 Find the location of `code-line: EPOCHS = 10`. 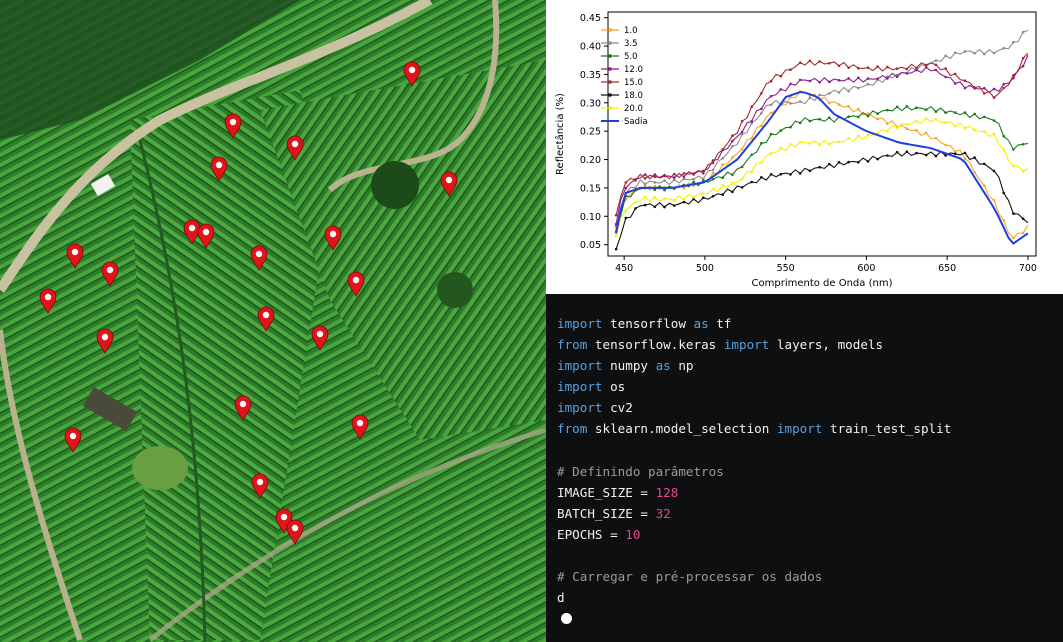

code-line: EPOCHS = 10 is located at coordinates (754, 534).